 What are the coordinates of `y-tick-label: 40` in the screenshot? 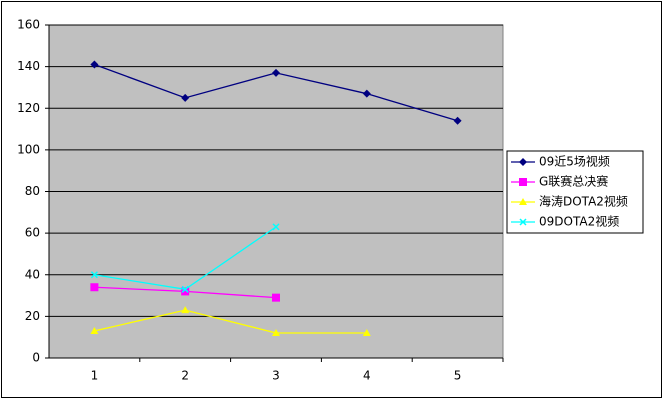 It's located at (32, 274).